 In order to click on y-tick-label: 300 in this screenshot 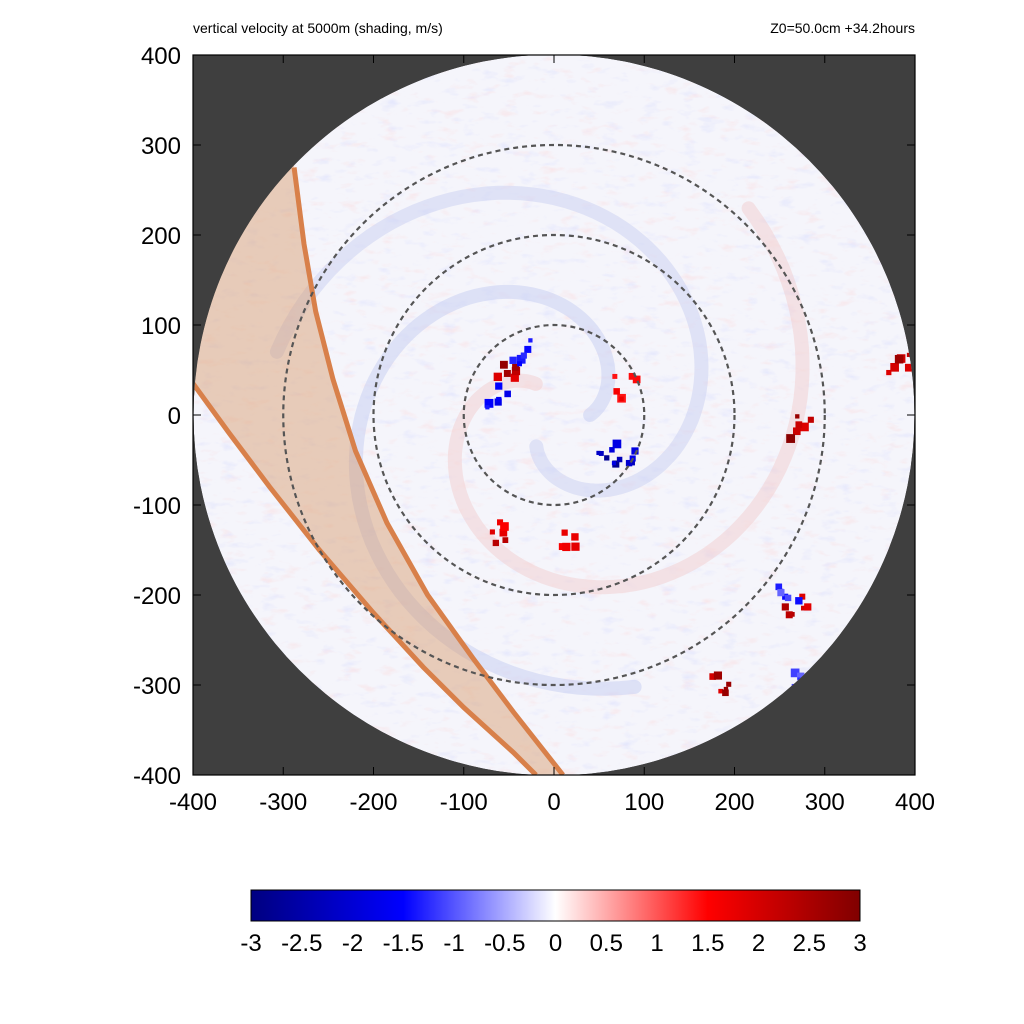, I will do `click(161, 146)`.